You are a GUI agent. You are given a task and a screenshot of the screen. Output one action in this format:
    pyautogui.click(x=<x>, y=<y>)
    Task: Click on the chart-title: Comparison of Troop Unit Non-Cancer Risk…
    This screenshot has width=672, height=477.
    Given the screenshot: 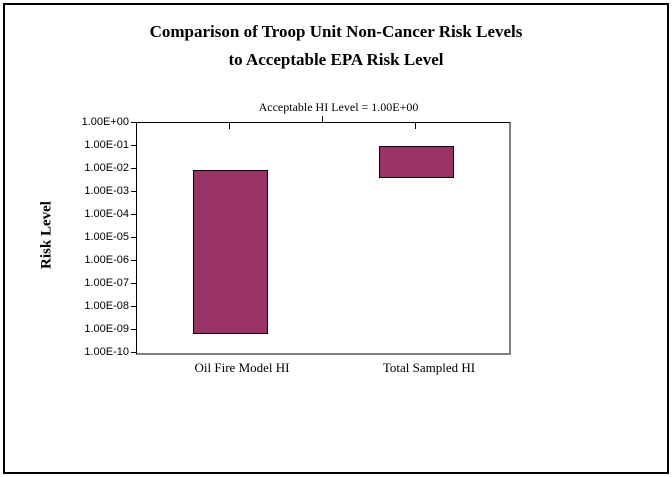 What is the action you would take?
    pyautogui.click(x=336, y=46)
    